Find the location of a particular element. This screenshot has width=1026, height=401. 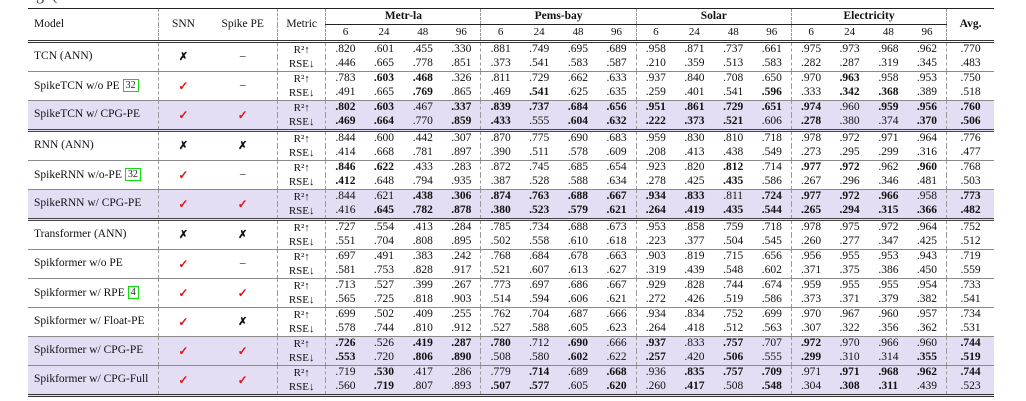

value-cell: .362 is located at coordinates (927, 328).